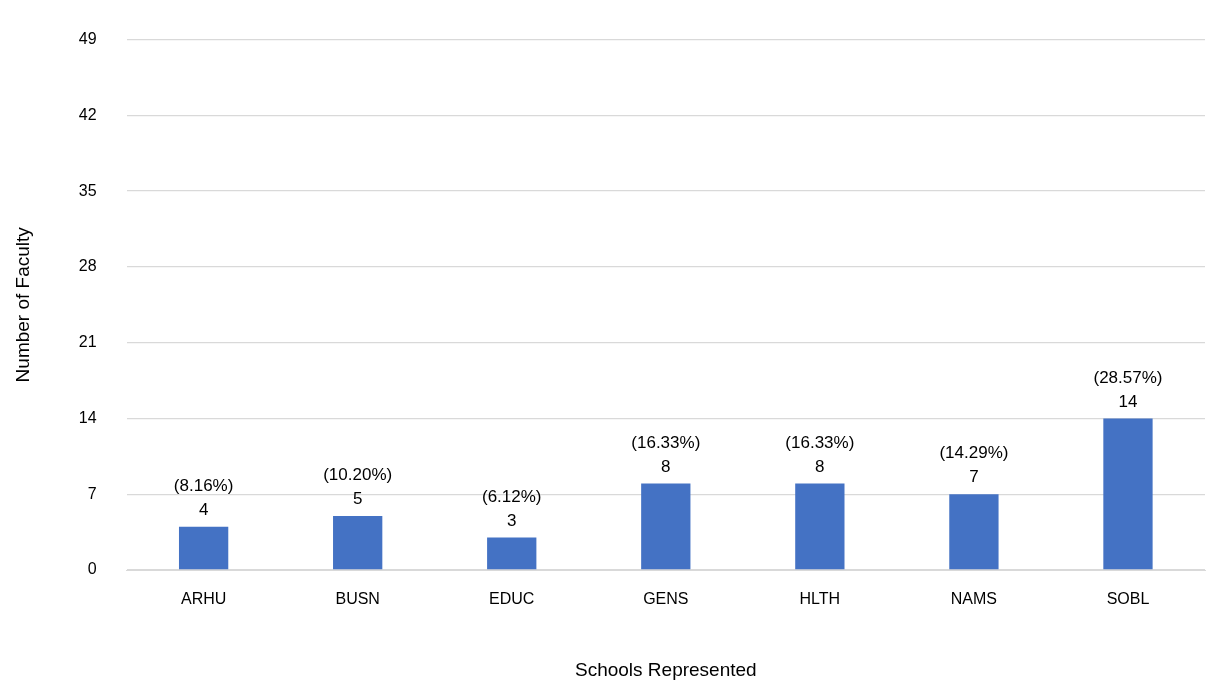  I want to click on data-label: (8.16%) 4, so click(203, 497).